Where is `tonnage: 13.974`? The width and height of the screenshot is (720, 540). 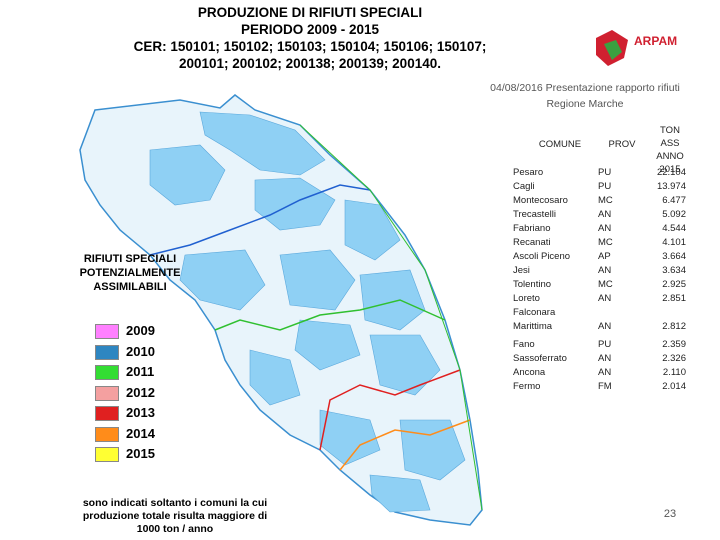 tonnage: 13.974 is located at coordinates (671, 186).